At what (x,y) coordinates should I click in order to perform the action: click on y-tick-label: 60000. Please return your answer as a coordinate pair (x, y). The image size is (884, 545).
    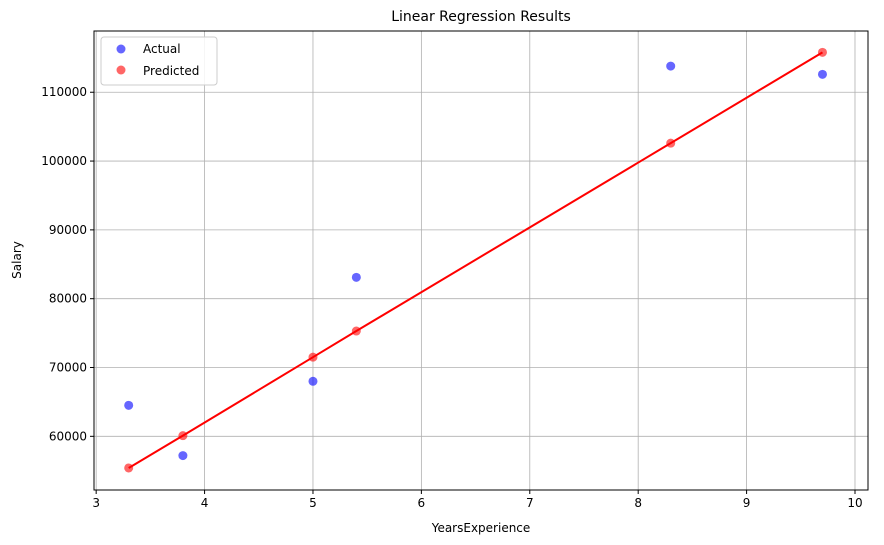
    Looking at the image, I should click on (68, 436).